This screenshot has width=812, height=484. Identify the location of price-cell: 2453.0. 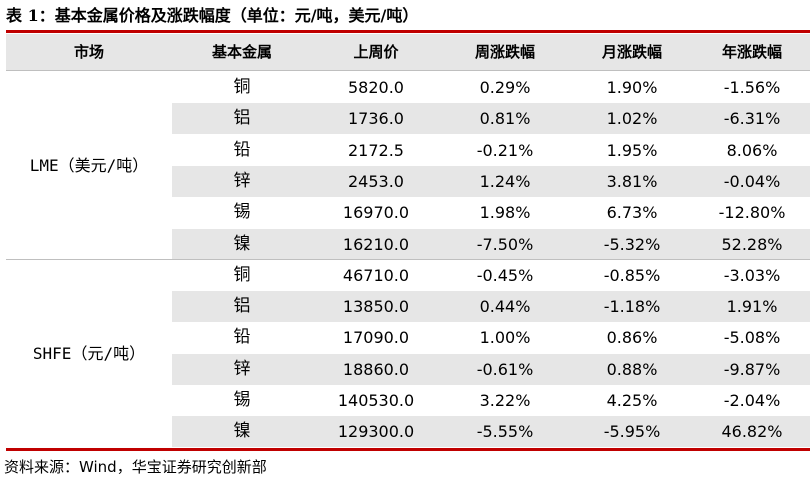
(376, 181).